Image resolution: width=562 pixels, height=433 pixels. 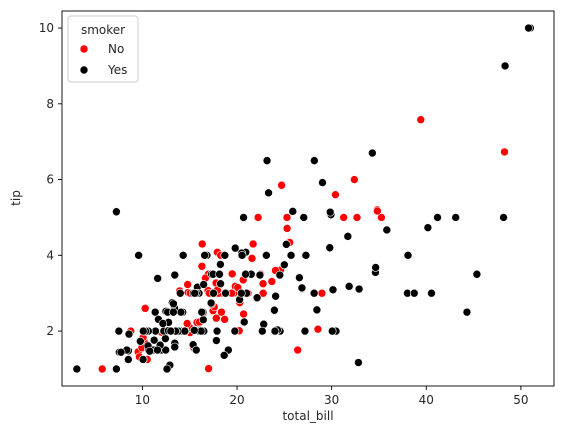 I want to click on y-tick-label-4: 10, so click(x=46, y=28).